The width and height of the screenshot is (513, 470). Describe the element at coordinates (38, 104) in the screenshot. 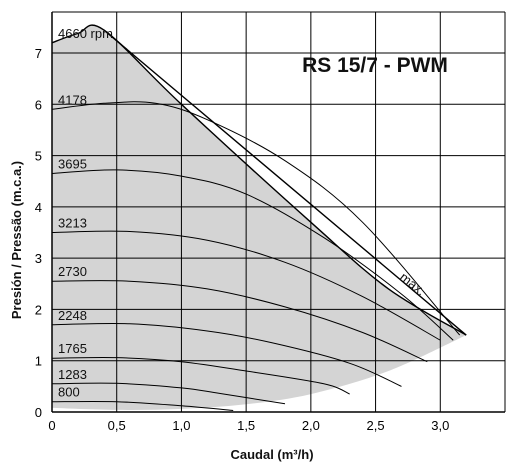

I see `y-tick-label: 6` at that location.